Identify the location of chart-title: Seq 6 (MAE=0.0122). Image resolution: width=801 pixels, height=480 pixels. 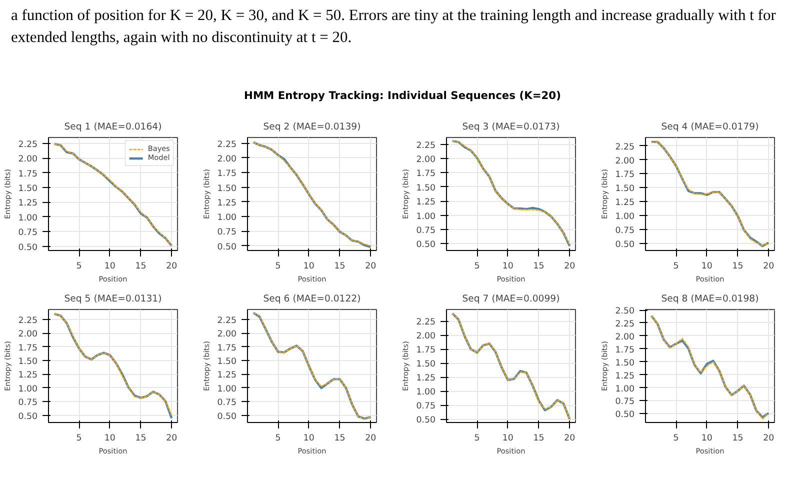
(312, 299).